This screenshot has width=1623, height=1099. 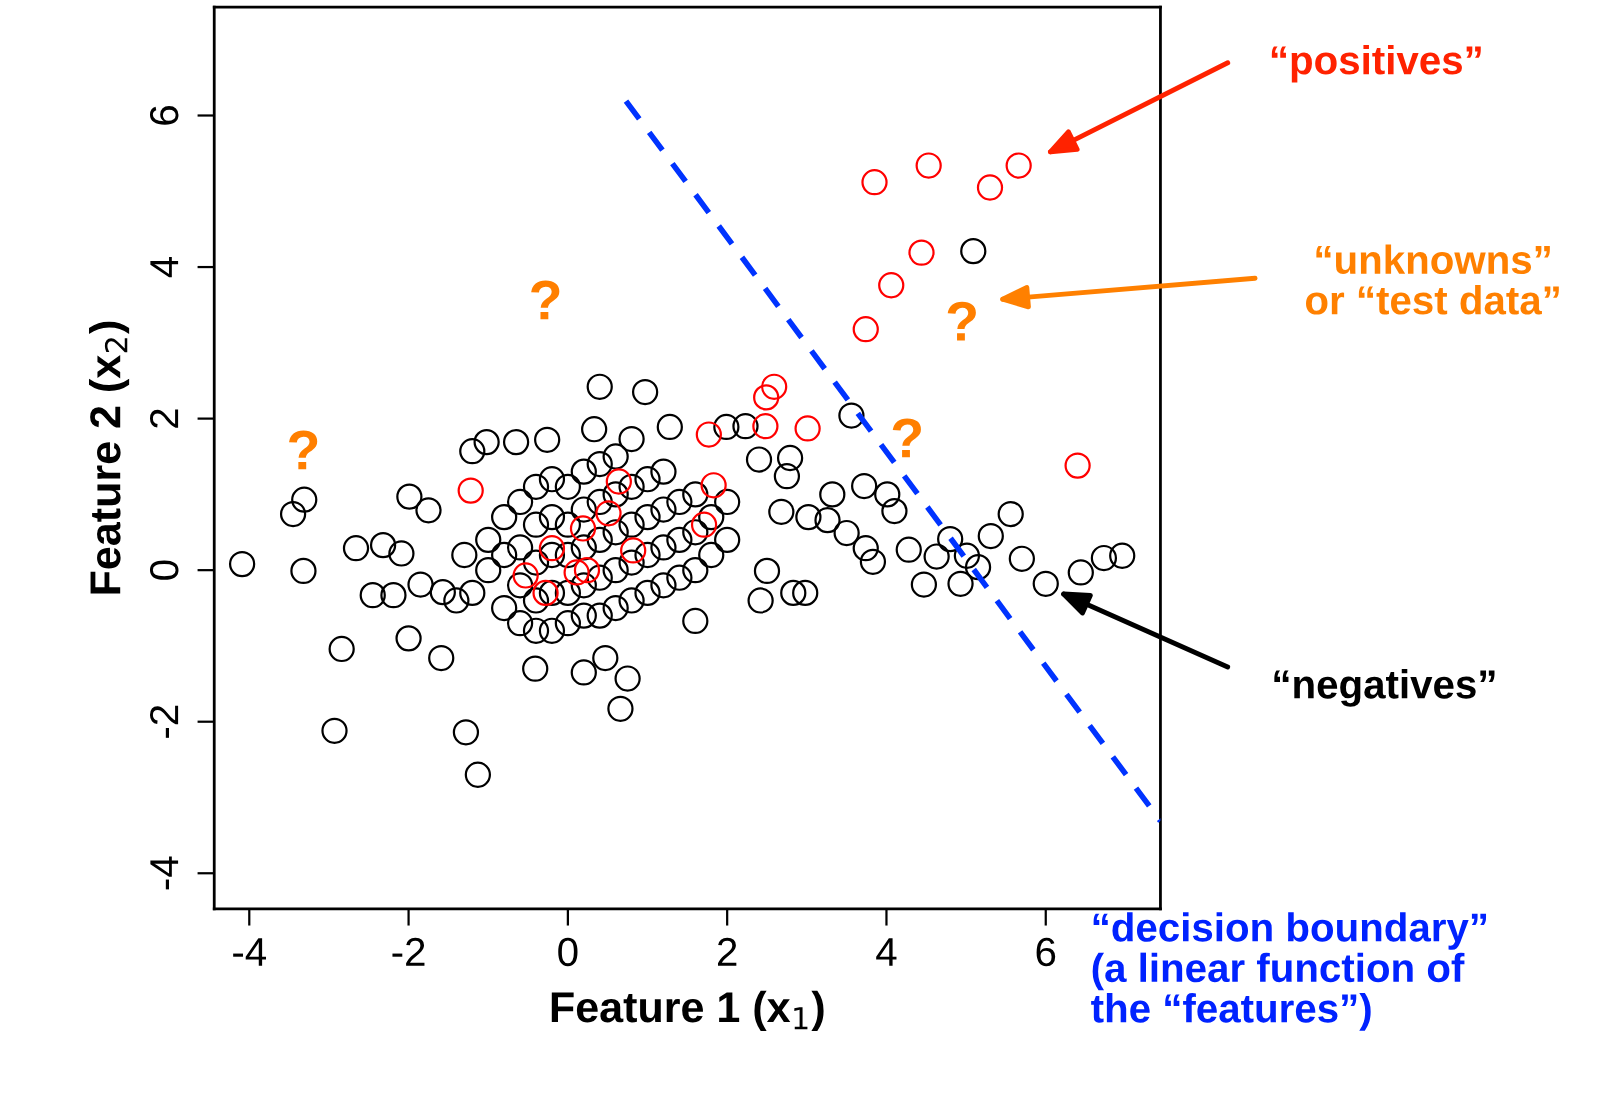 What do you see at coordinates (250, 952) in the screenshot?
I see `x-tick-label: -4` at bounding box center [250, 952].